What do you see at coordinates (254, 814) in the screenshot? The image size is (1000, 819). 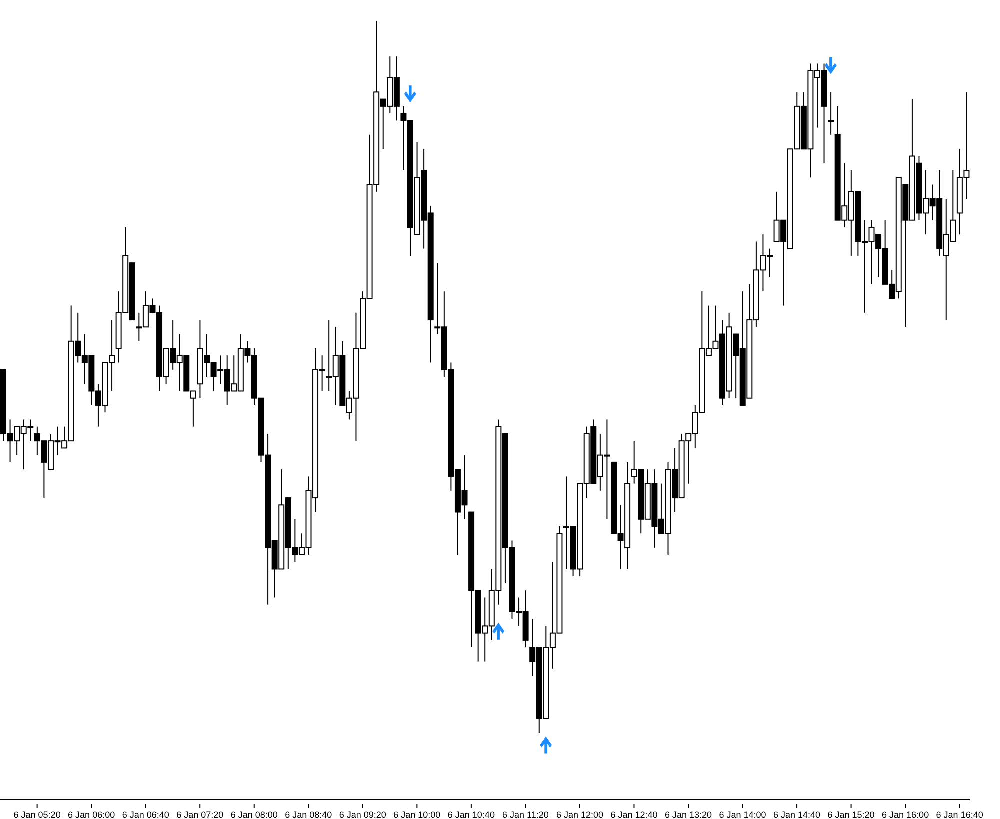 I see `x-tick-label: 6 Jan 08:00` at bounding box center [254, 814].